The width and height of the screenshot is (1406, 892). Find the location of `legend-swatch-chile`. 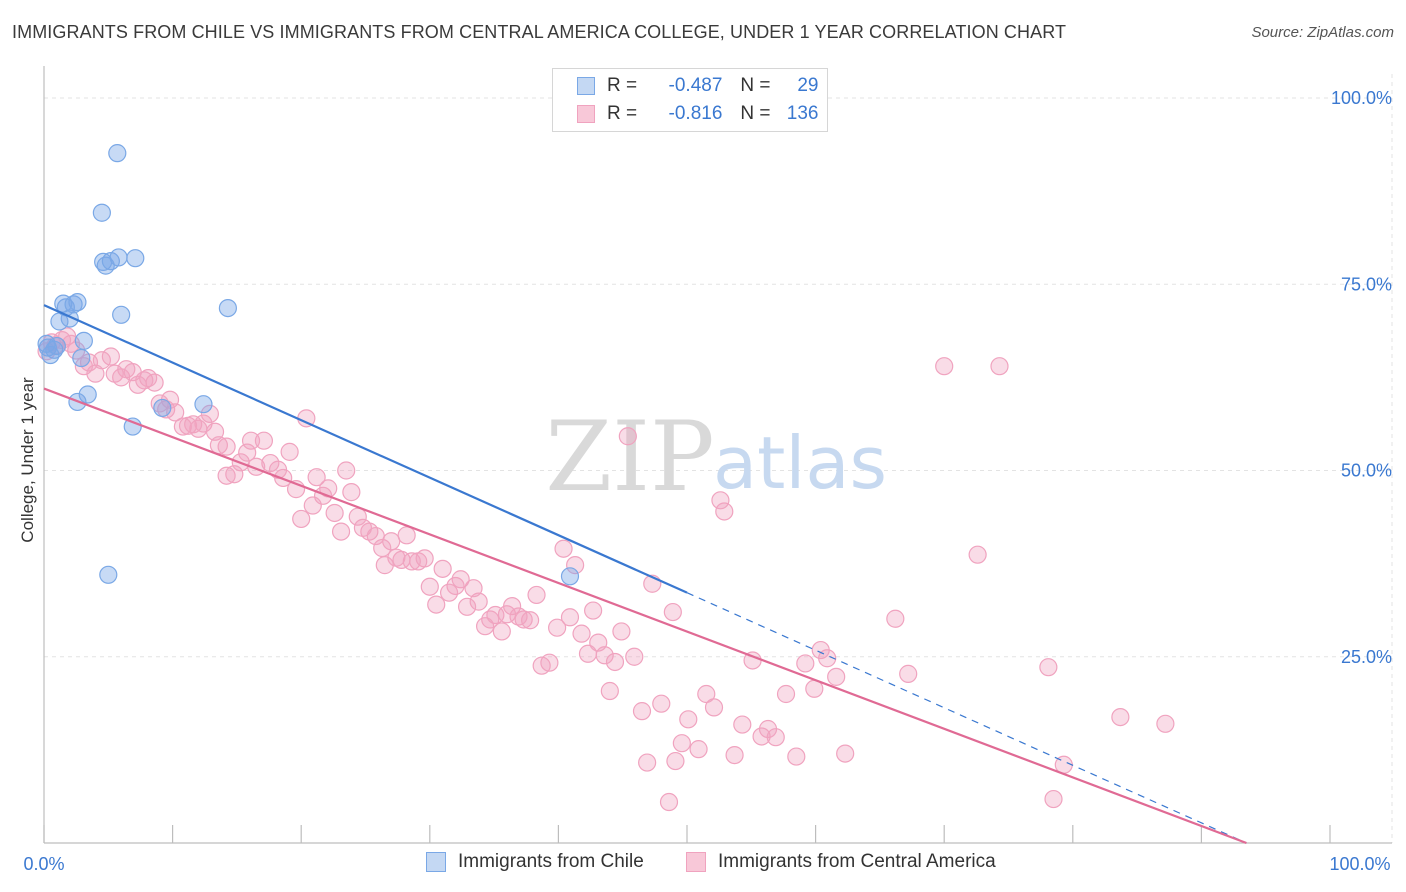

legend-swatch-chile is located at coordinates (586, 86).